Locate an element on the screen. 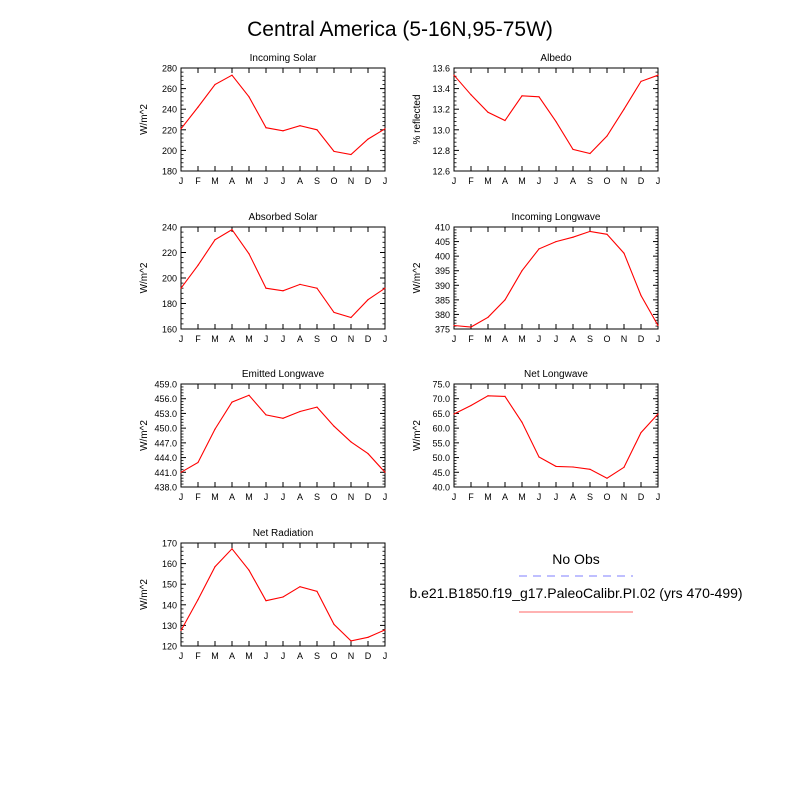 This screenshot has height=800, width=800. panel-title: Albedo is located at coordinates (556, 58).